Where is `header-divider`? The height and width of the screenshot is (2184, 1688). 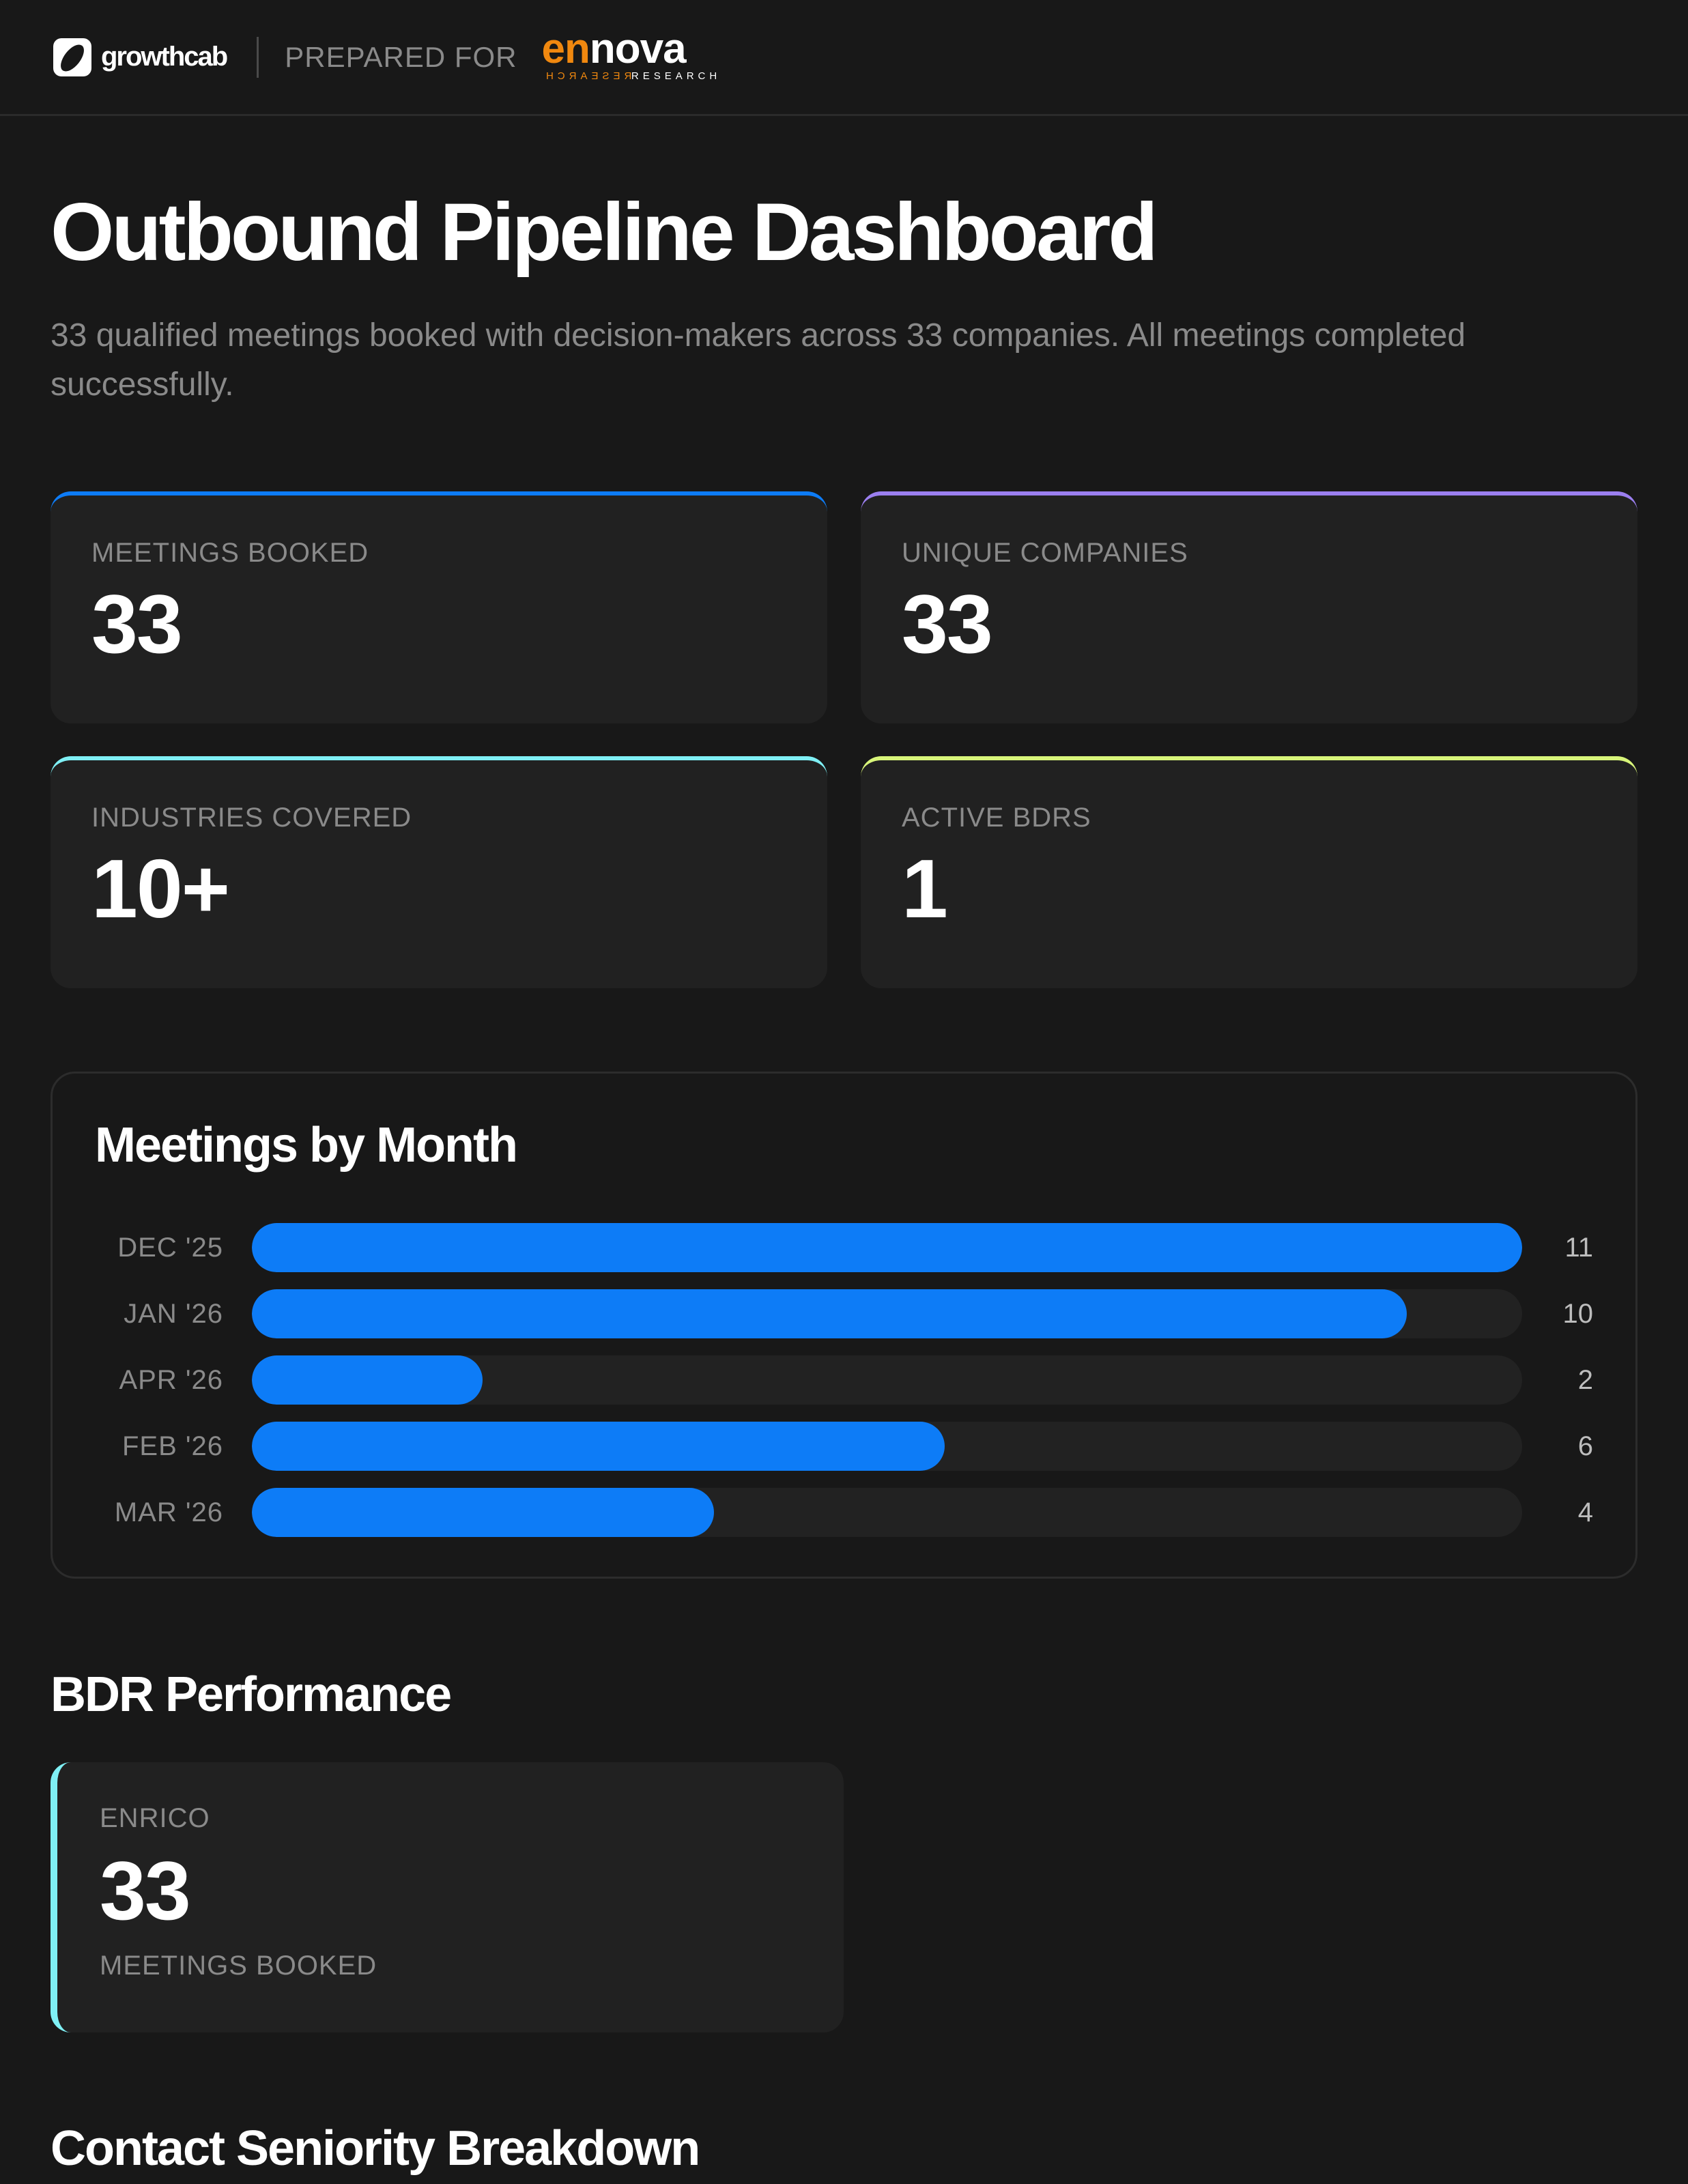 header-divider is located at coordinates (258, 57).